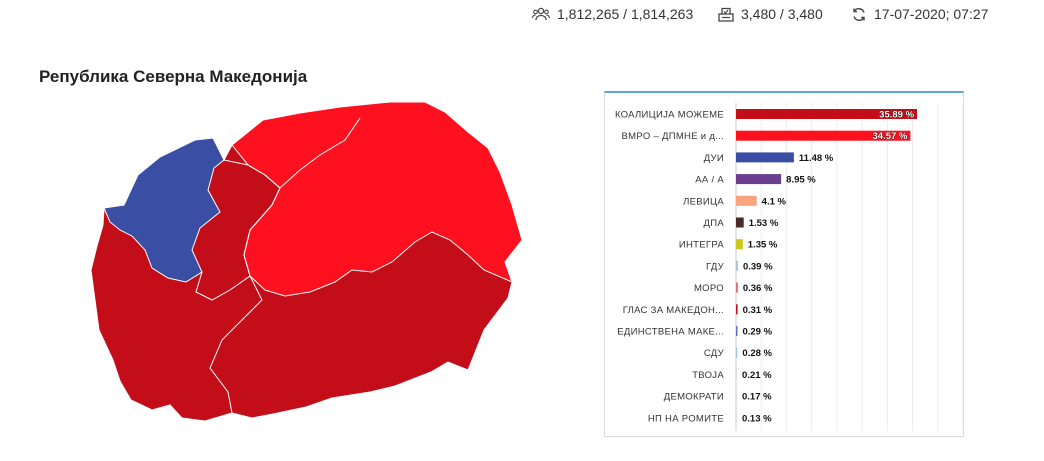 The width and height of the screenshot is (1044, 461). Describe the element at coordinates (708, 375) in the screenshot. I see `category-label: ТВОЈА` at that location.